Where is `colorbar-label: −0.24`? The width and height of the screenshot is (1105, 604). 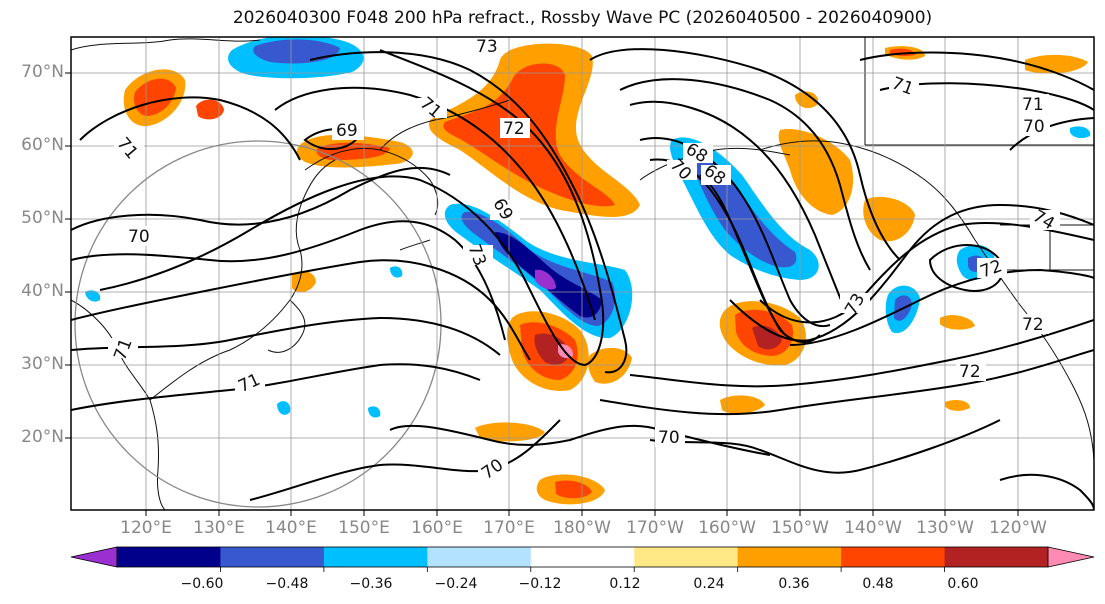 colorbar-label: −0.24 is located at coordinates (456, 584).